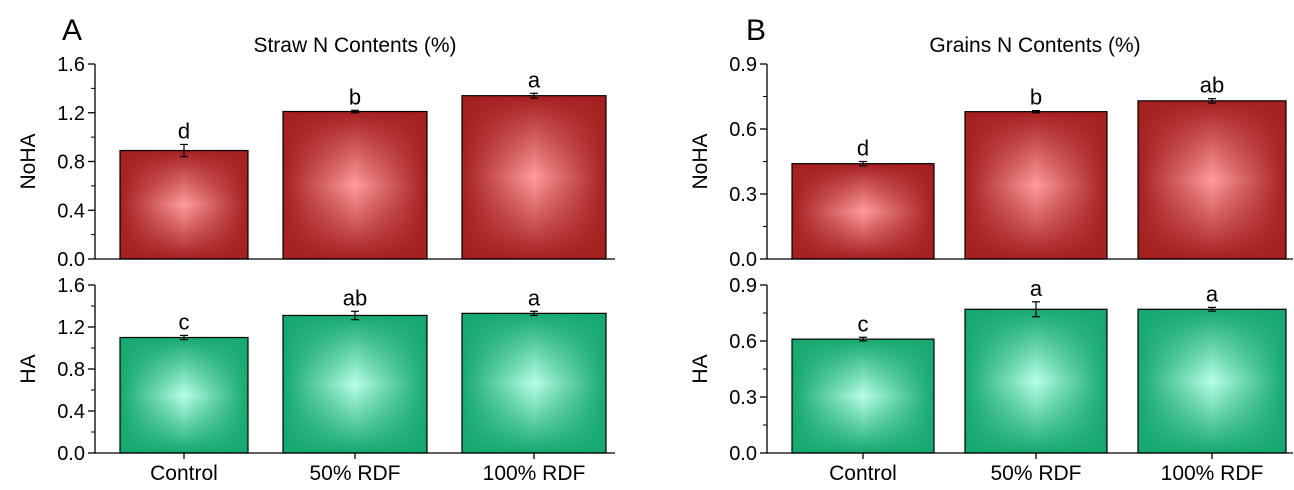 The width and height of the screenshot is (1294, 490). What do you see at coordinates (354, 45) in the screenshot?
I see `chart-title: Straw N Contents (%)` at bounding box center [354, 45].